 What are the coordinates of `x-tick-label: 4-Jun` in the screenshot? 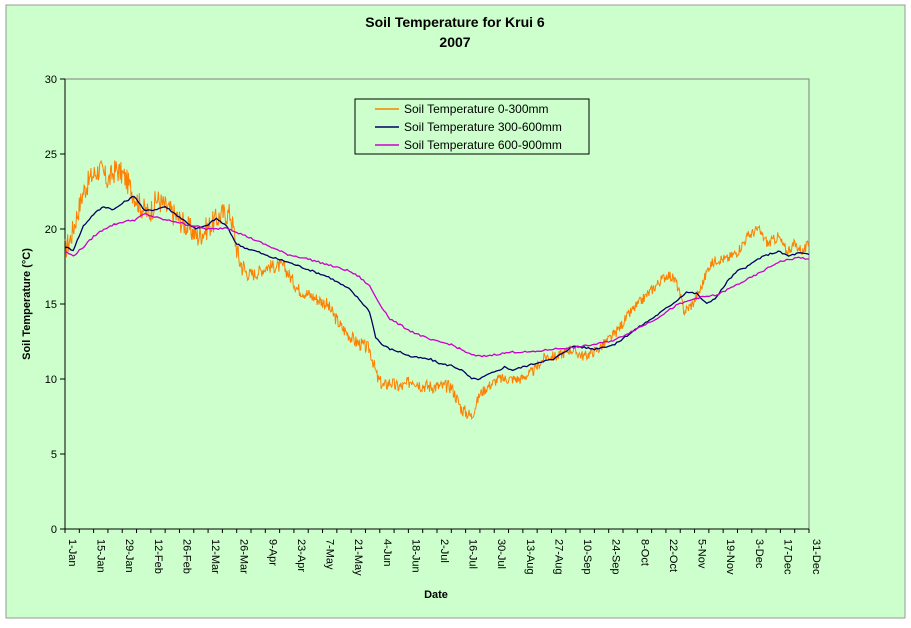 It's located at (387, 553).